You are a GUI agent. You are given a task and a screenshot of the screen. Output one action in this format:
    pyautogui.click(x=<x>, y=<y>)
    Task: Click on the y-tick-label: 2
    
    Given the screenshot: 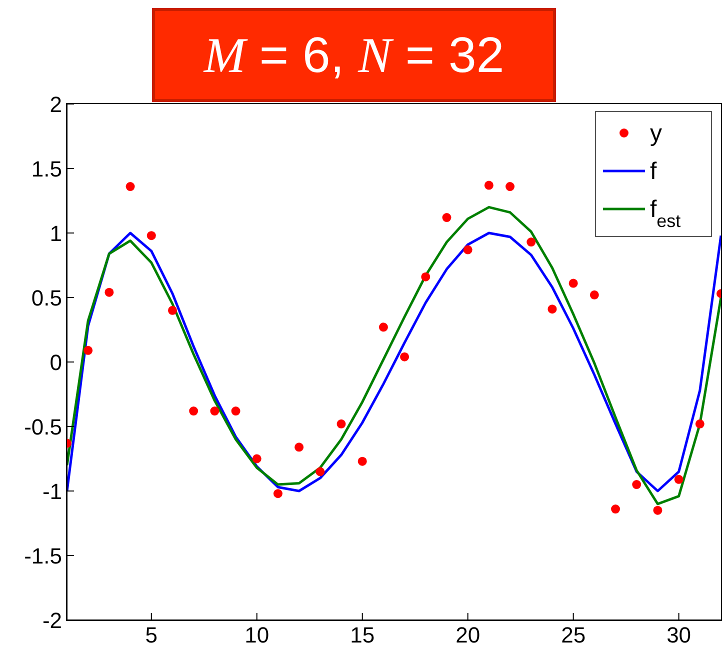 What is the action you would take?
    pyautogui.click(x=56, y=104)
    